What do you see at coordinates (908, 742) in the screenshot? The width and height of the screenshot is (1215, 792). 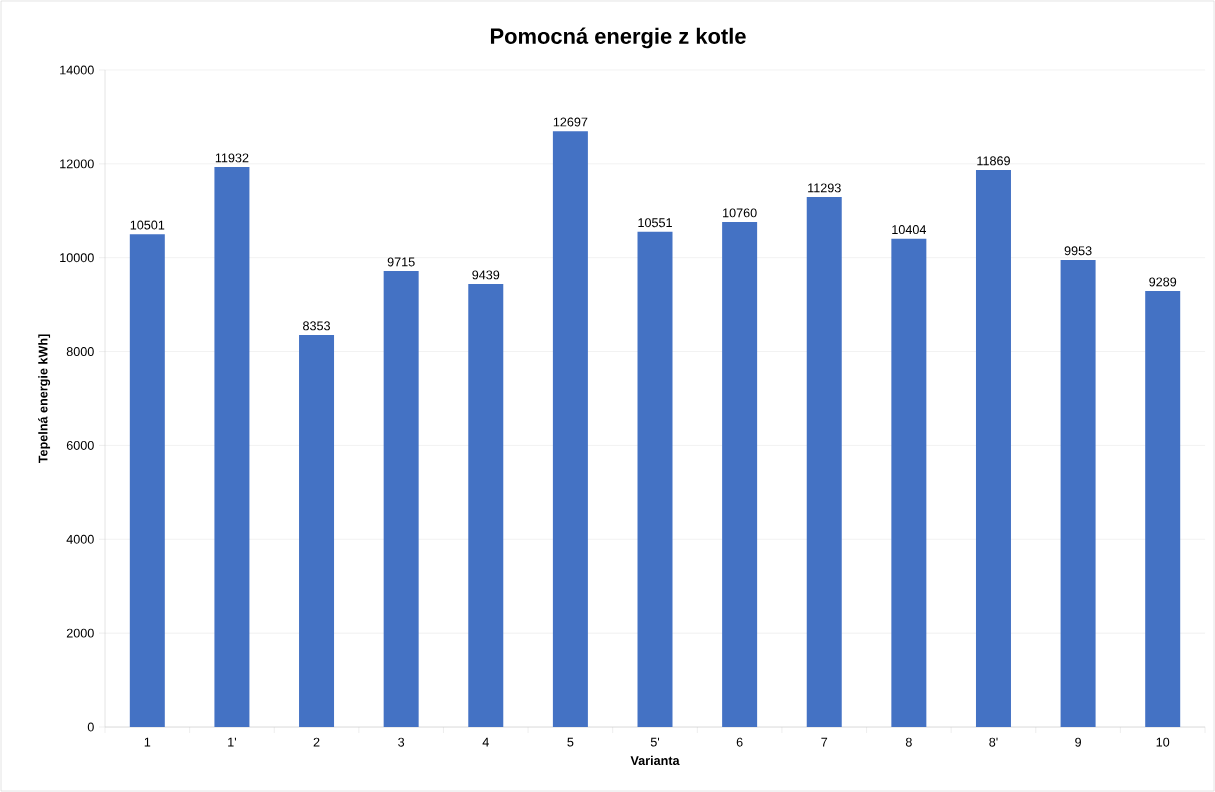 I see `x-tick-label: 8` at bounding box center [908, 742].